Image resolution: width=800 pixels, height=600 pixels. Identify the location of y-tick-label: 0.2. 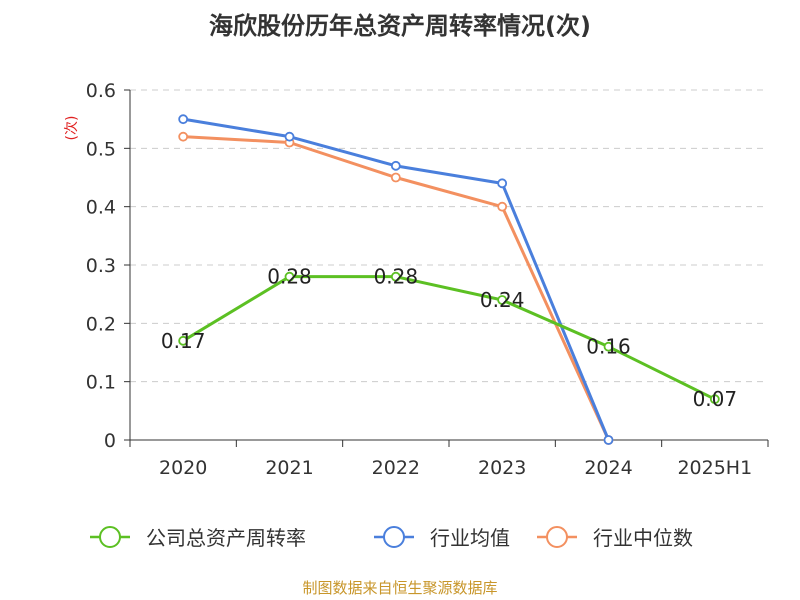
(101, 324).